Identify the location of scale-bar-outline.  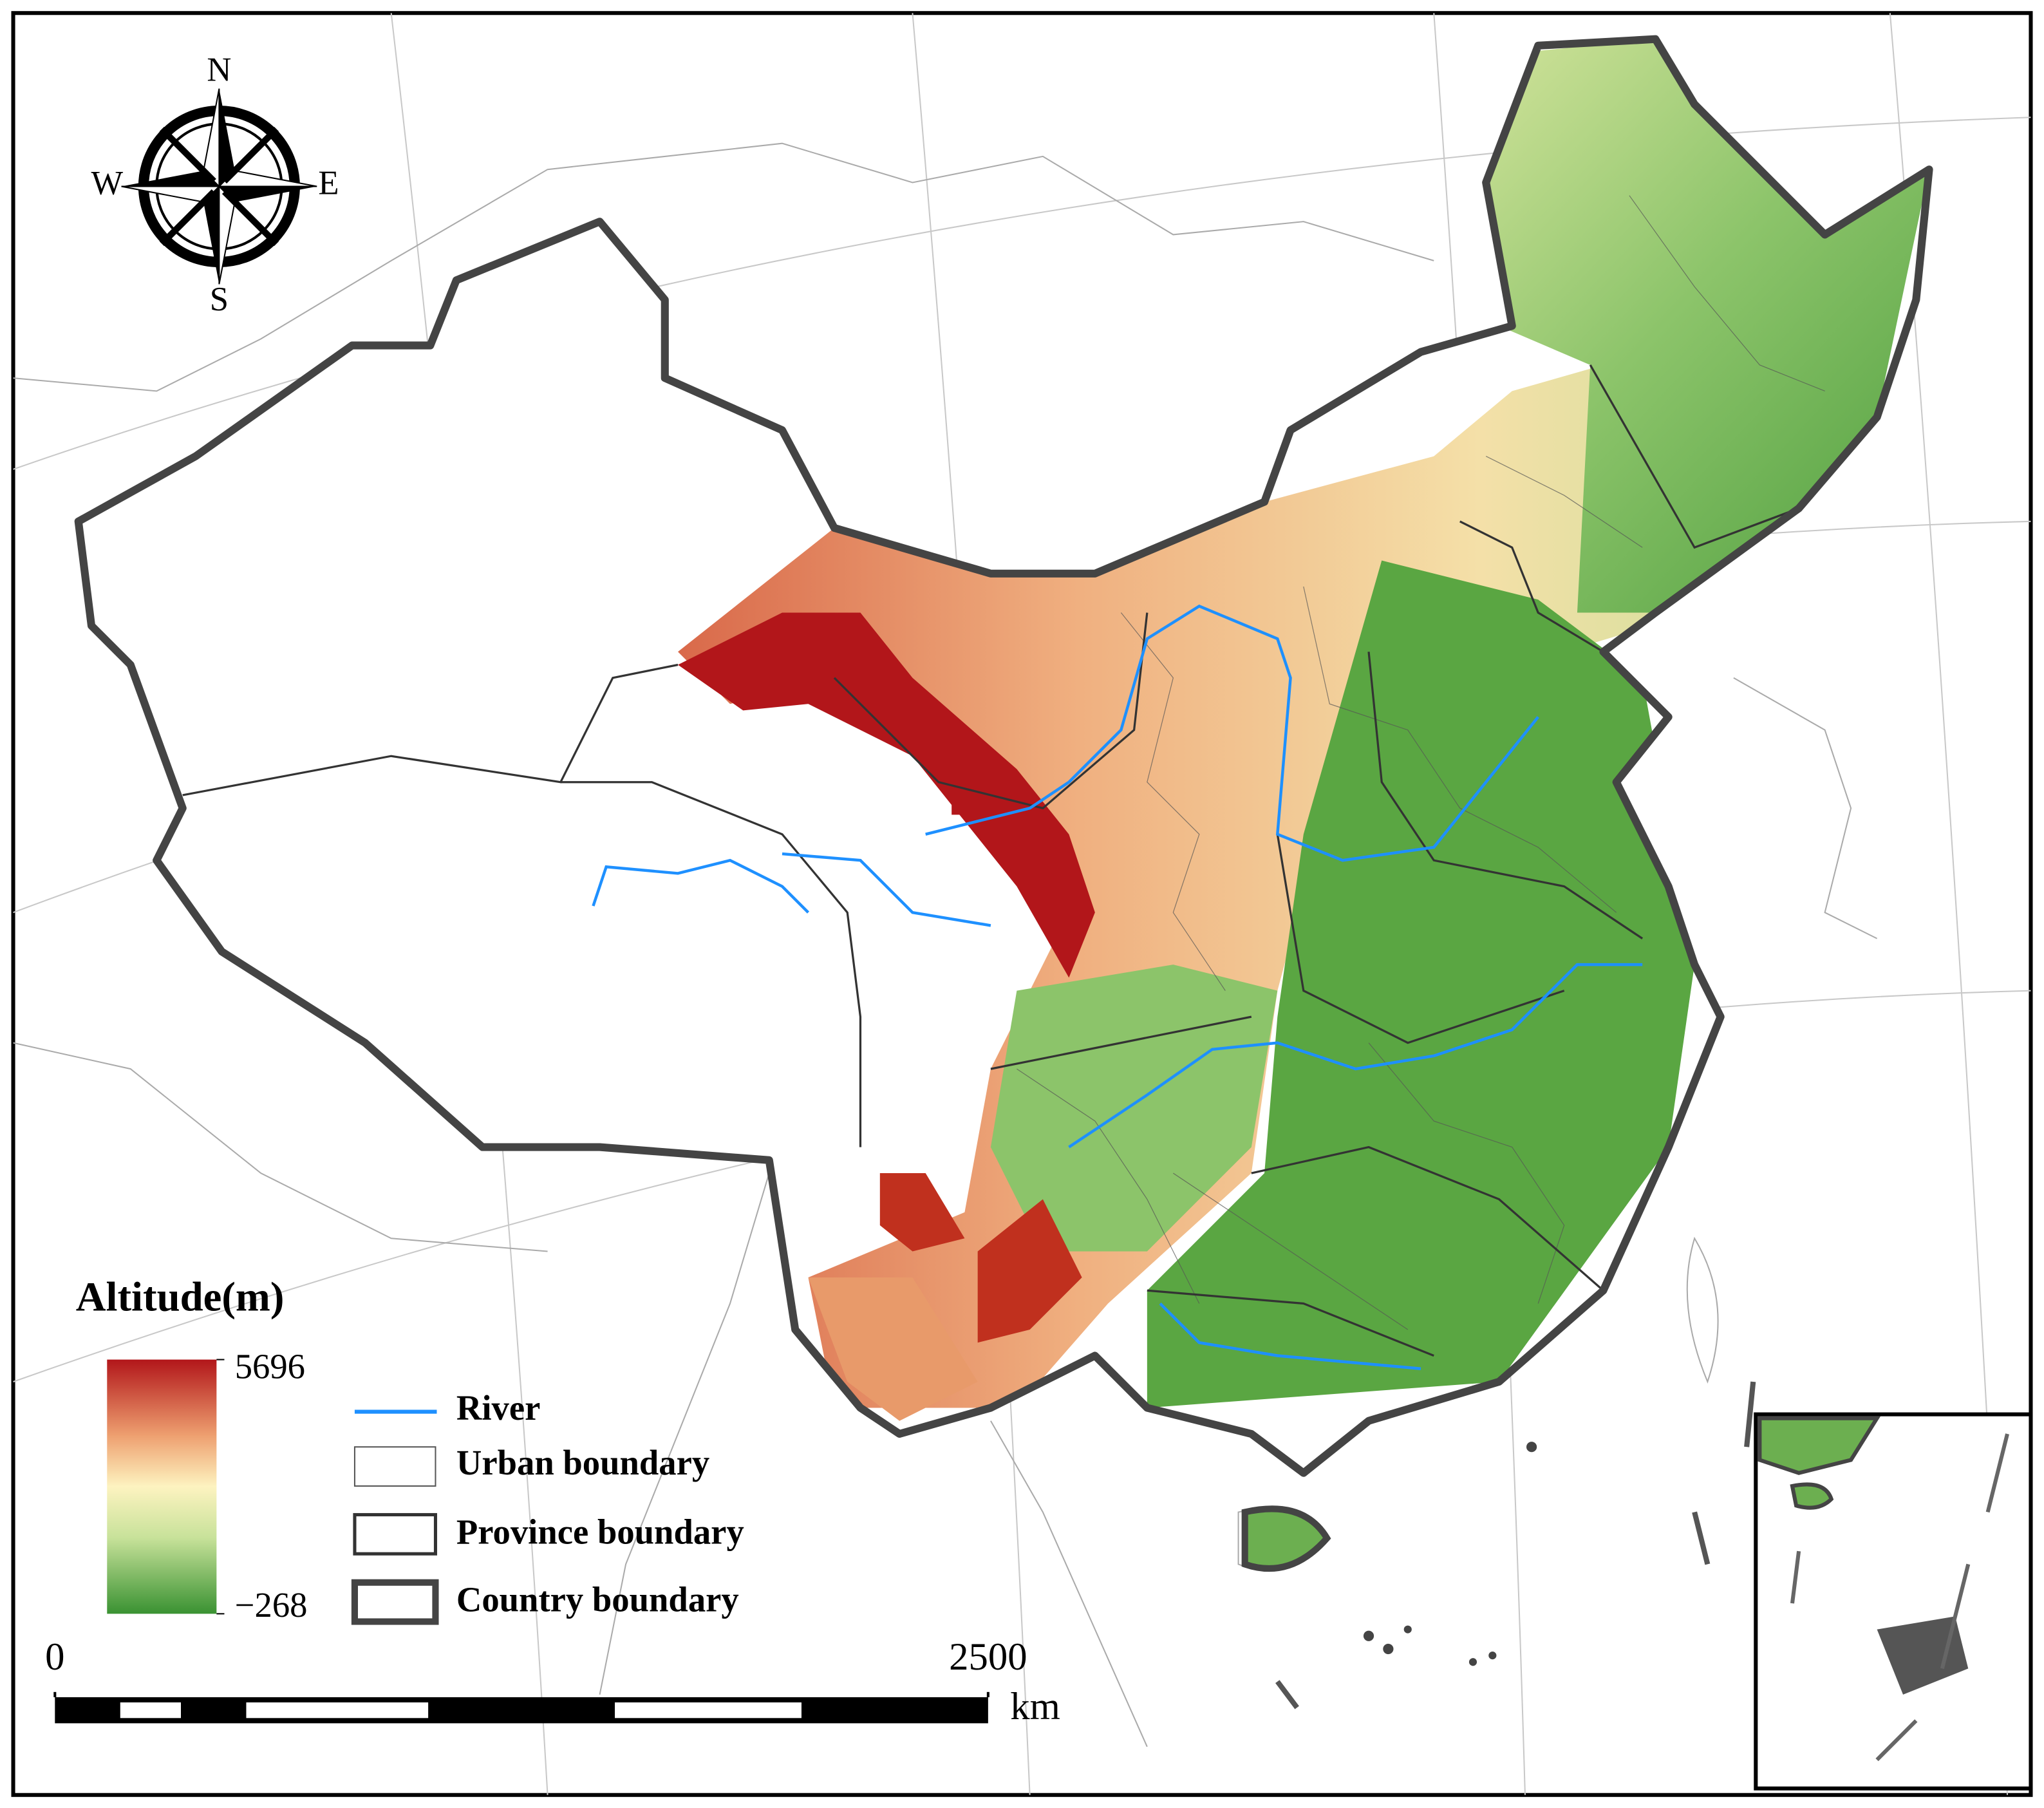
(521, 1710).